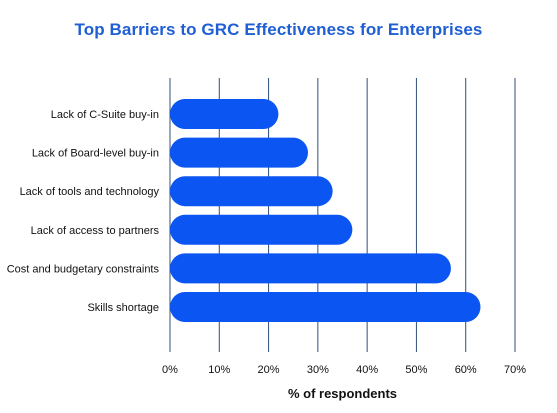 This screenshot has width=557, height=413. Describe the element at coordinates (170, 370) in the screenshot. I see `x-tick-label: 0%` at that location.